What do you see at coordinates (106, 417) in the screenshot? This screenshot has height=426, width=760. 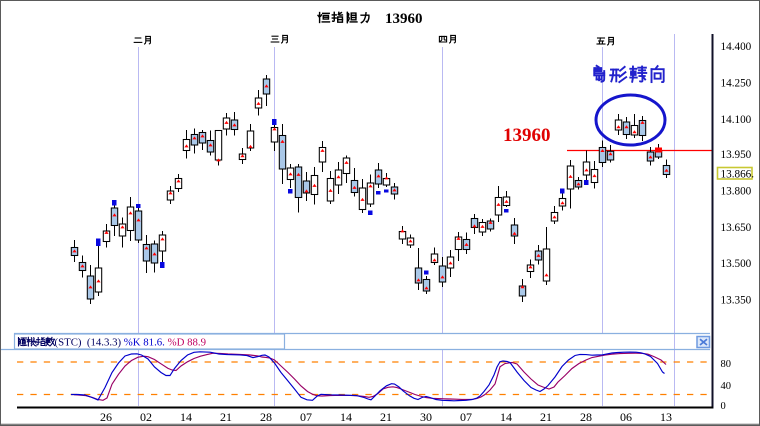 I see `svg-text: 26` at bounding box center [106, 417].